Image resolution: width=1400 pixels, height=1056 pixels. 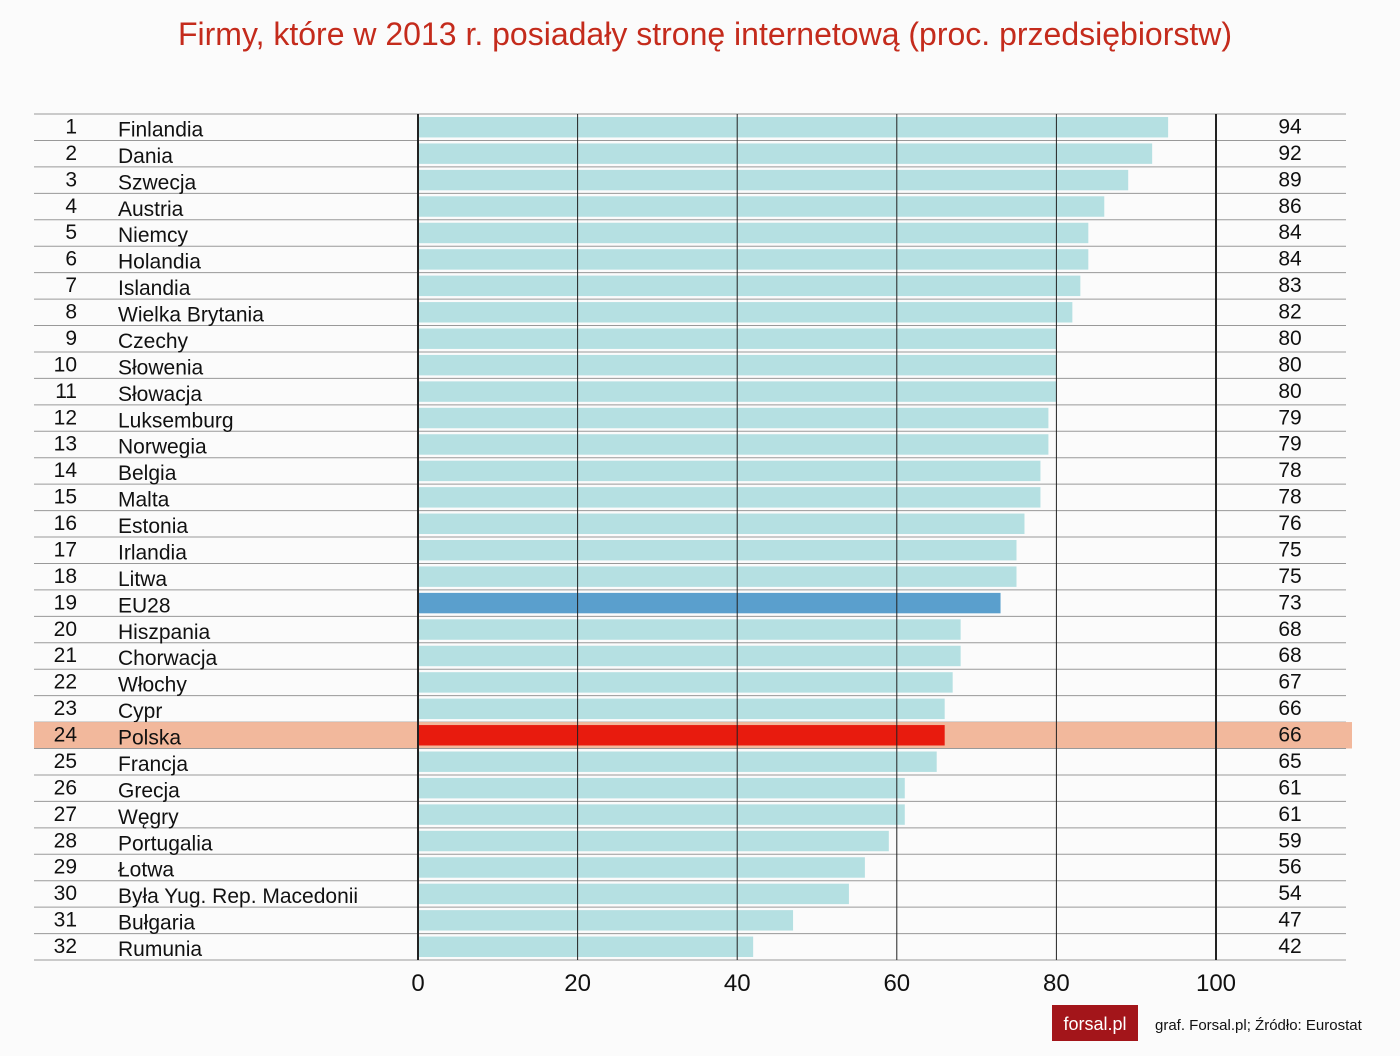 What do you see at coordinates (896, 983) in the screenshot?
I see `x-tick-label: 60` at bounding box center [896, 983].